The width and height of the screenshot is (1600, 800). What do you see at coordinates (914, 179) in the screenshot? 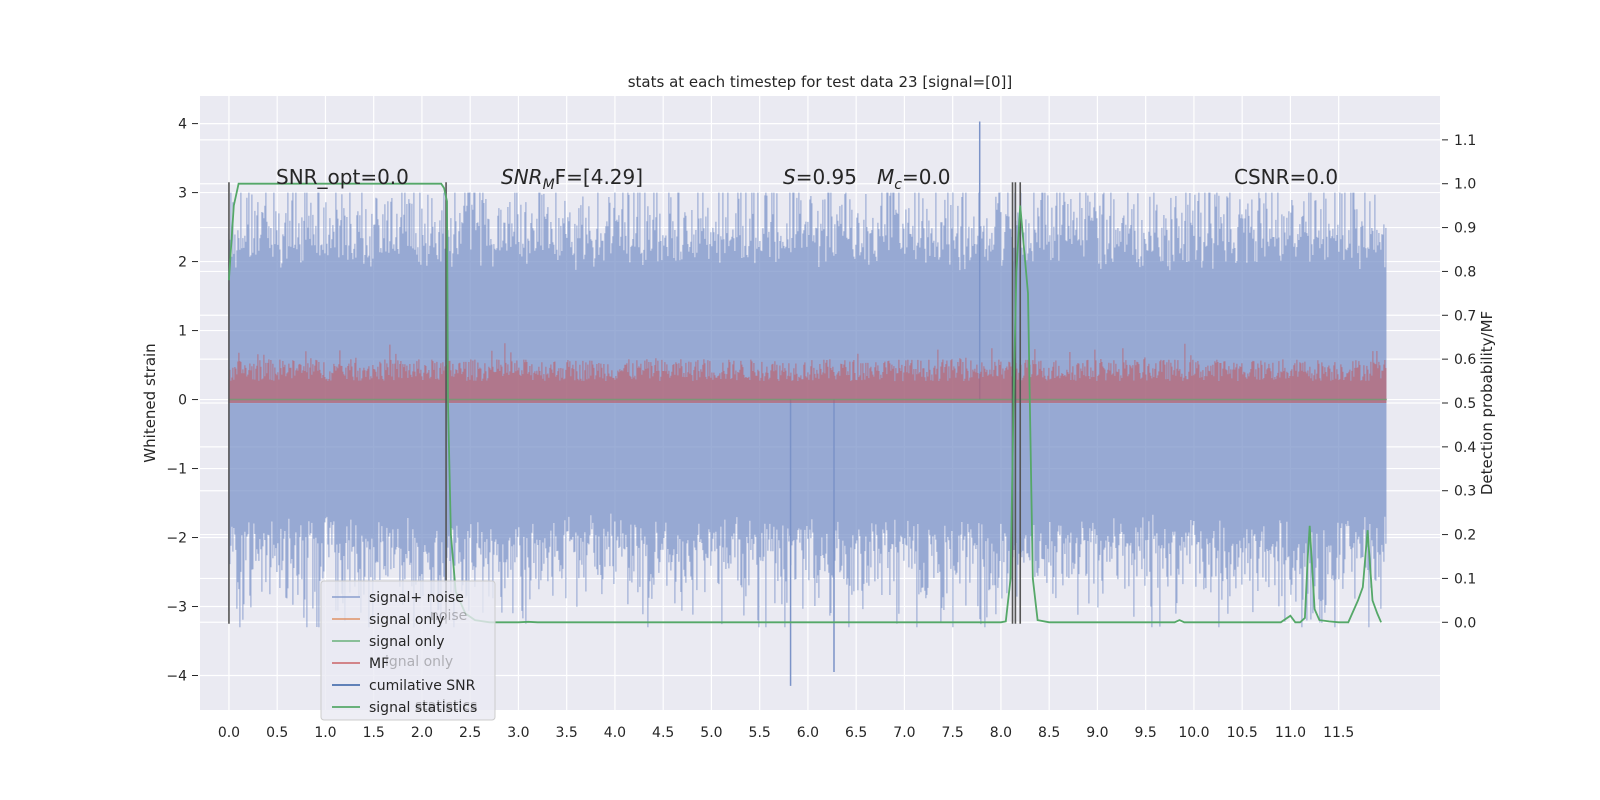
I see `annotation-mc: Mc=0.0` at bounding box center [914, 179].